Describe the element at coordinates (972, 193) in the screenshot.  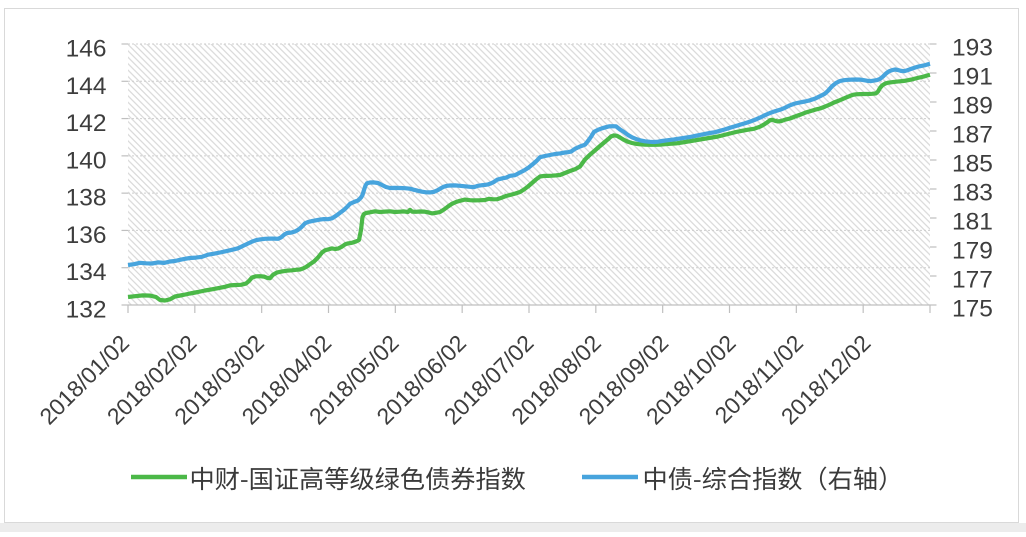
I see `svg-text: 183` at that location.